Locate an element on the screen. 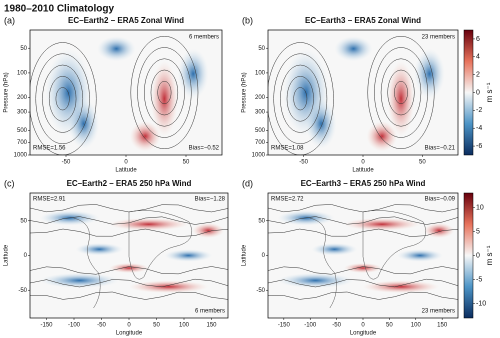 This screenshot has width=500, height=338. y-tick-label: 0 is located at coordinates (26, 256).